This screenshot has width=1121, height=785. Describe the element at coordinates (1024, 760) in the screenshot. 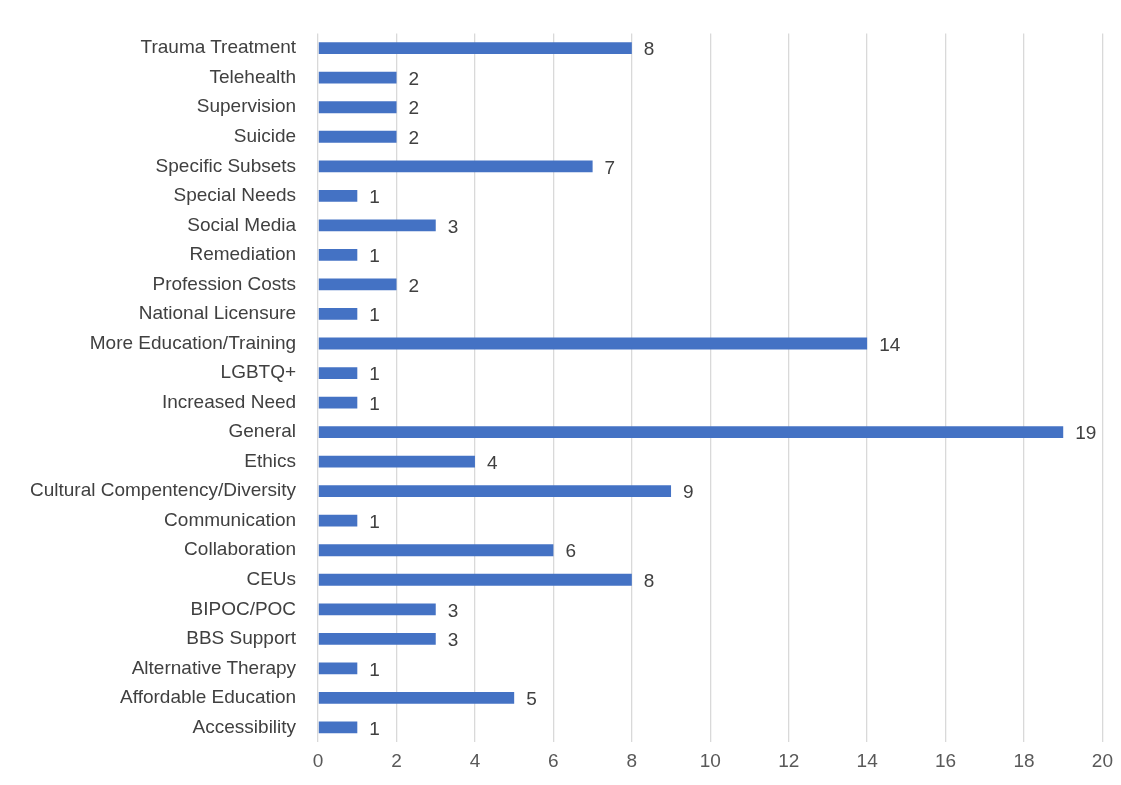

I see `x-tick-label: 18` at that location.